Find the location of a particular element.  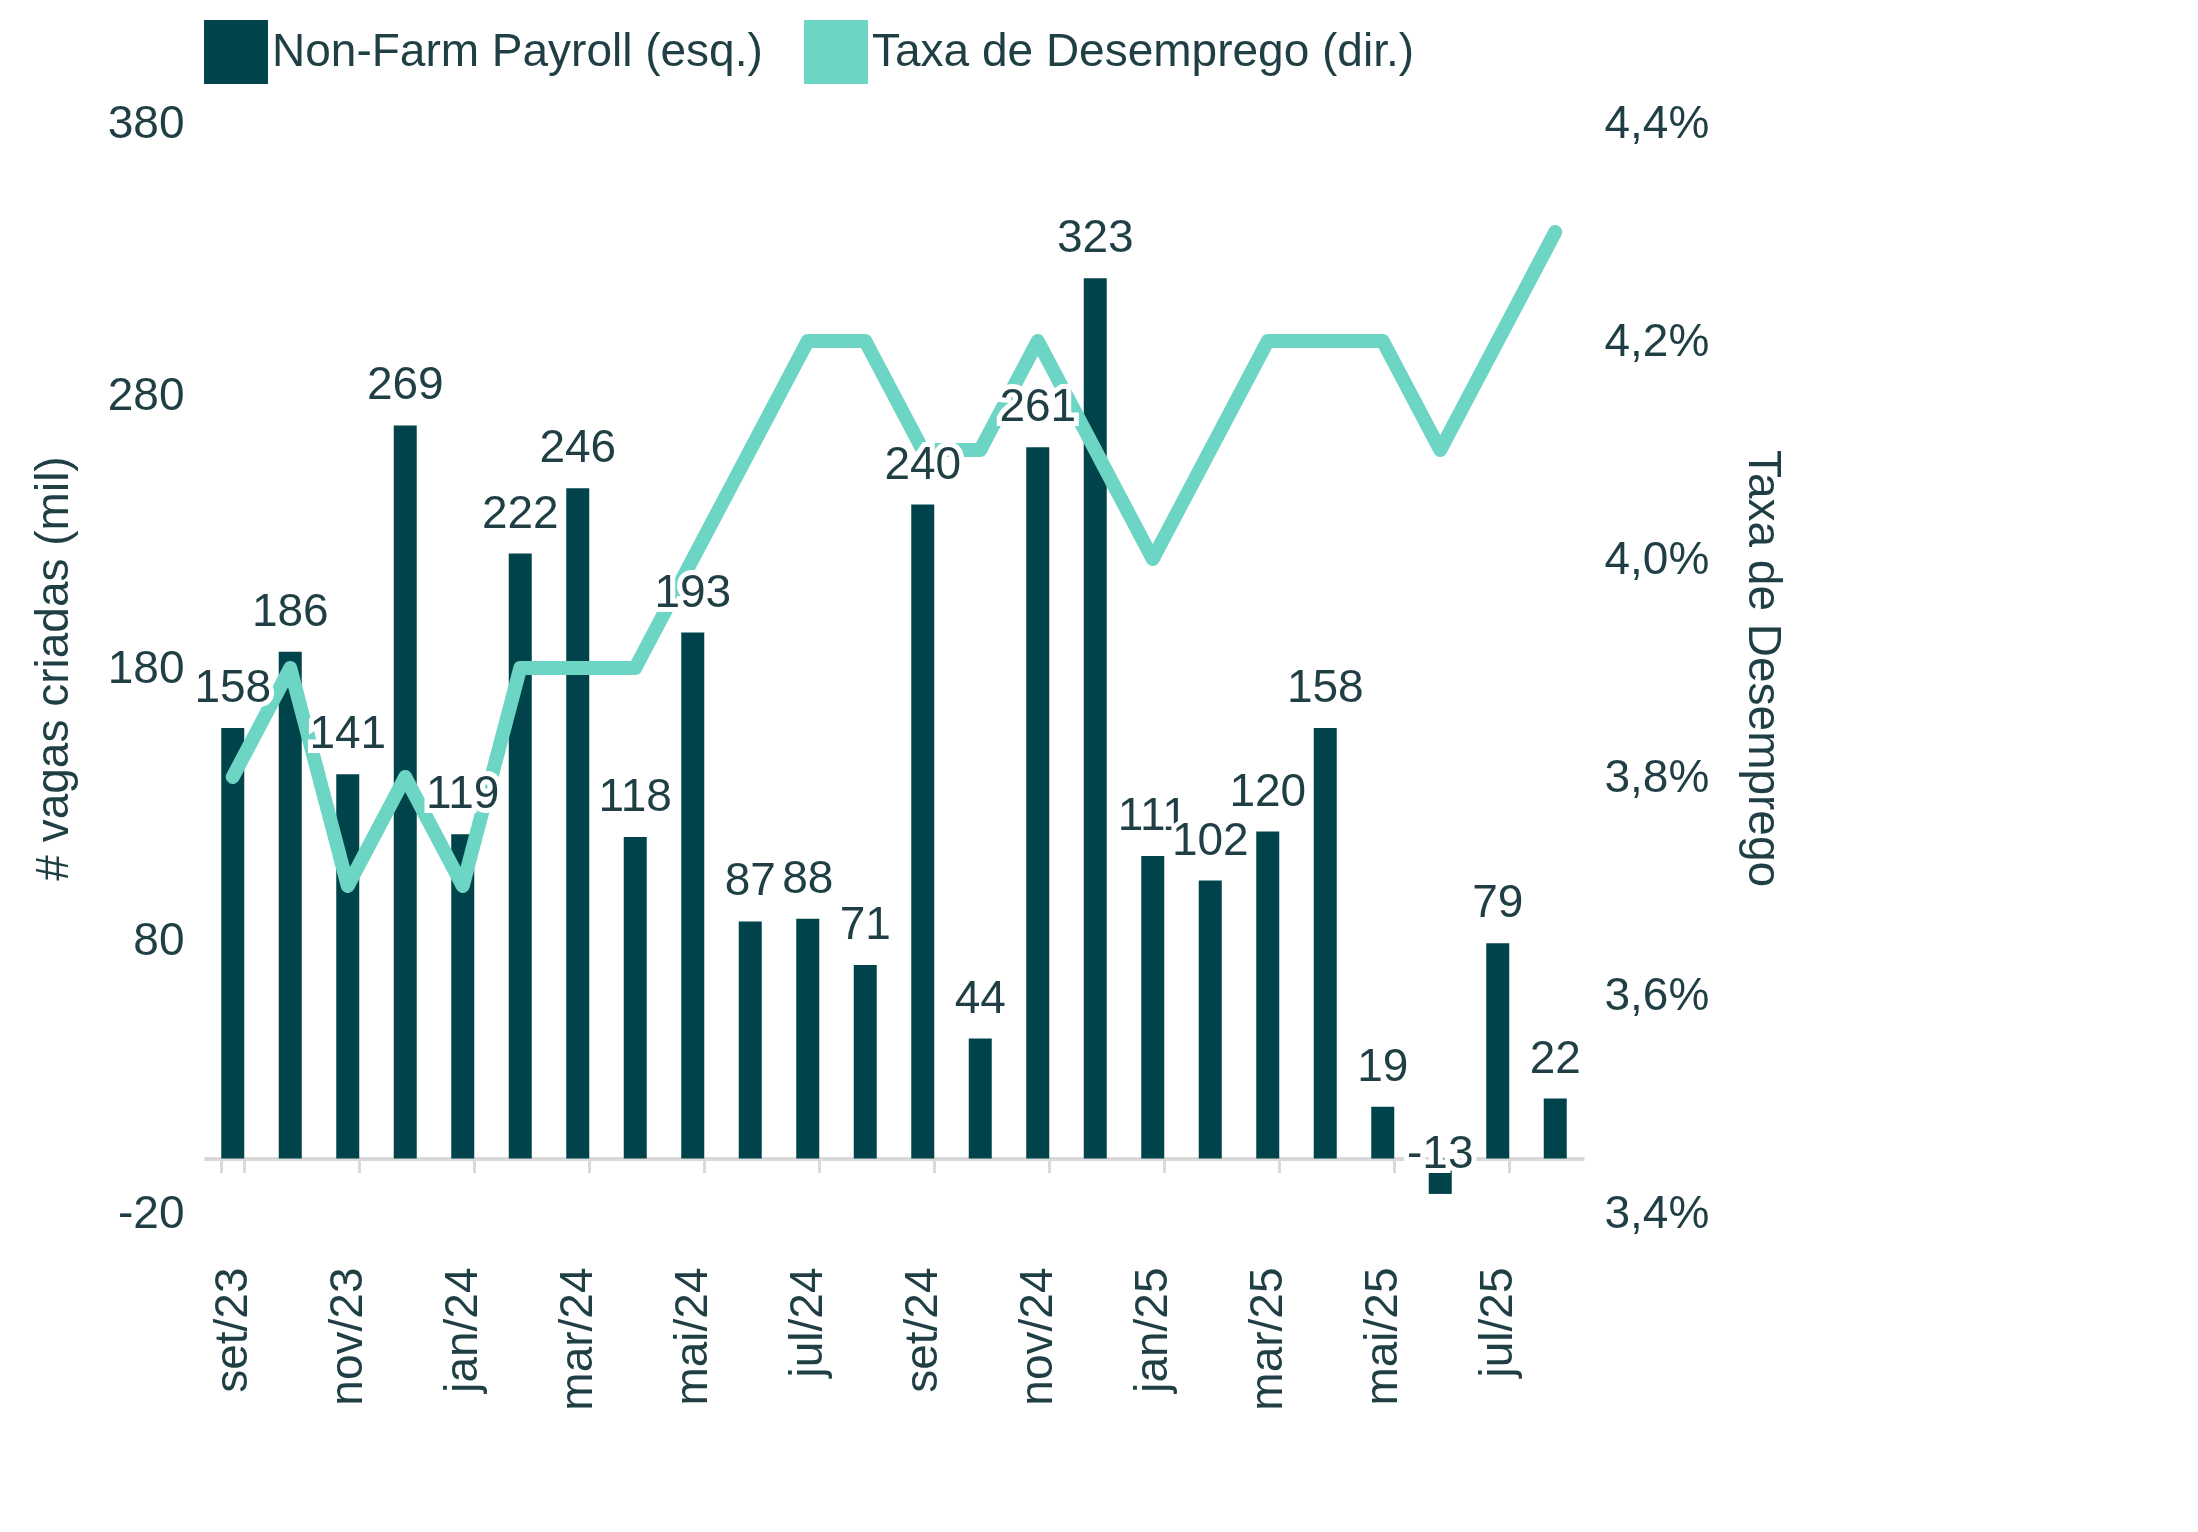

data-label: 240 is located at coordinates (923, 462).